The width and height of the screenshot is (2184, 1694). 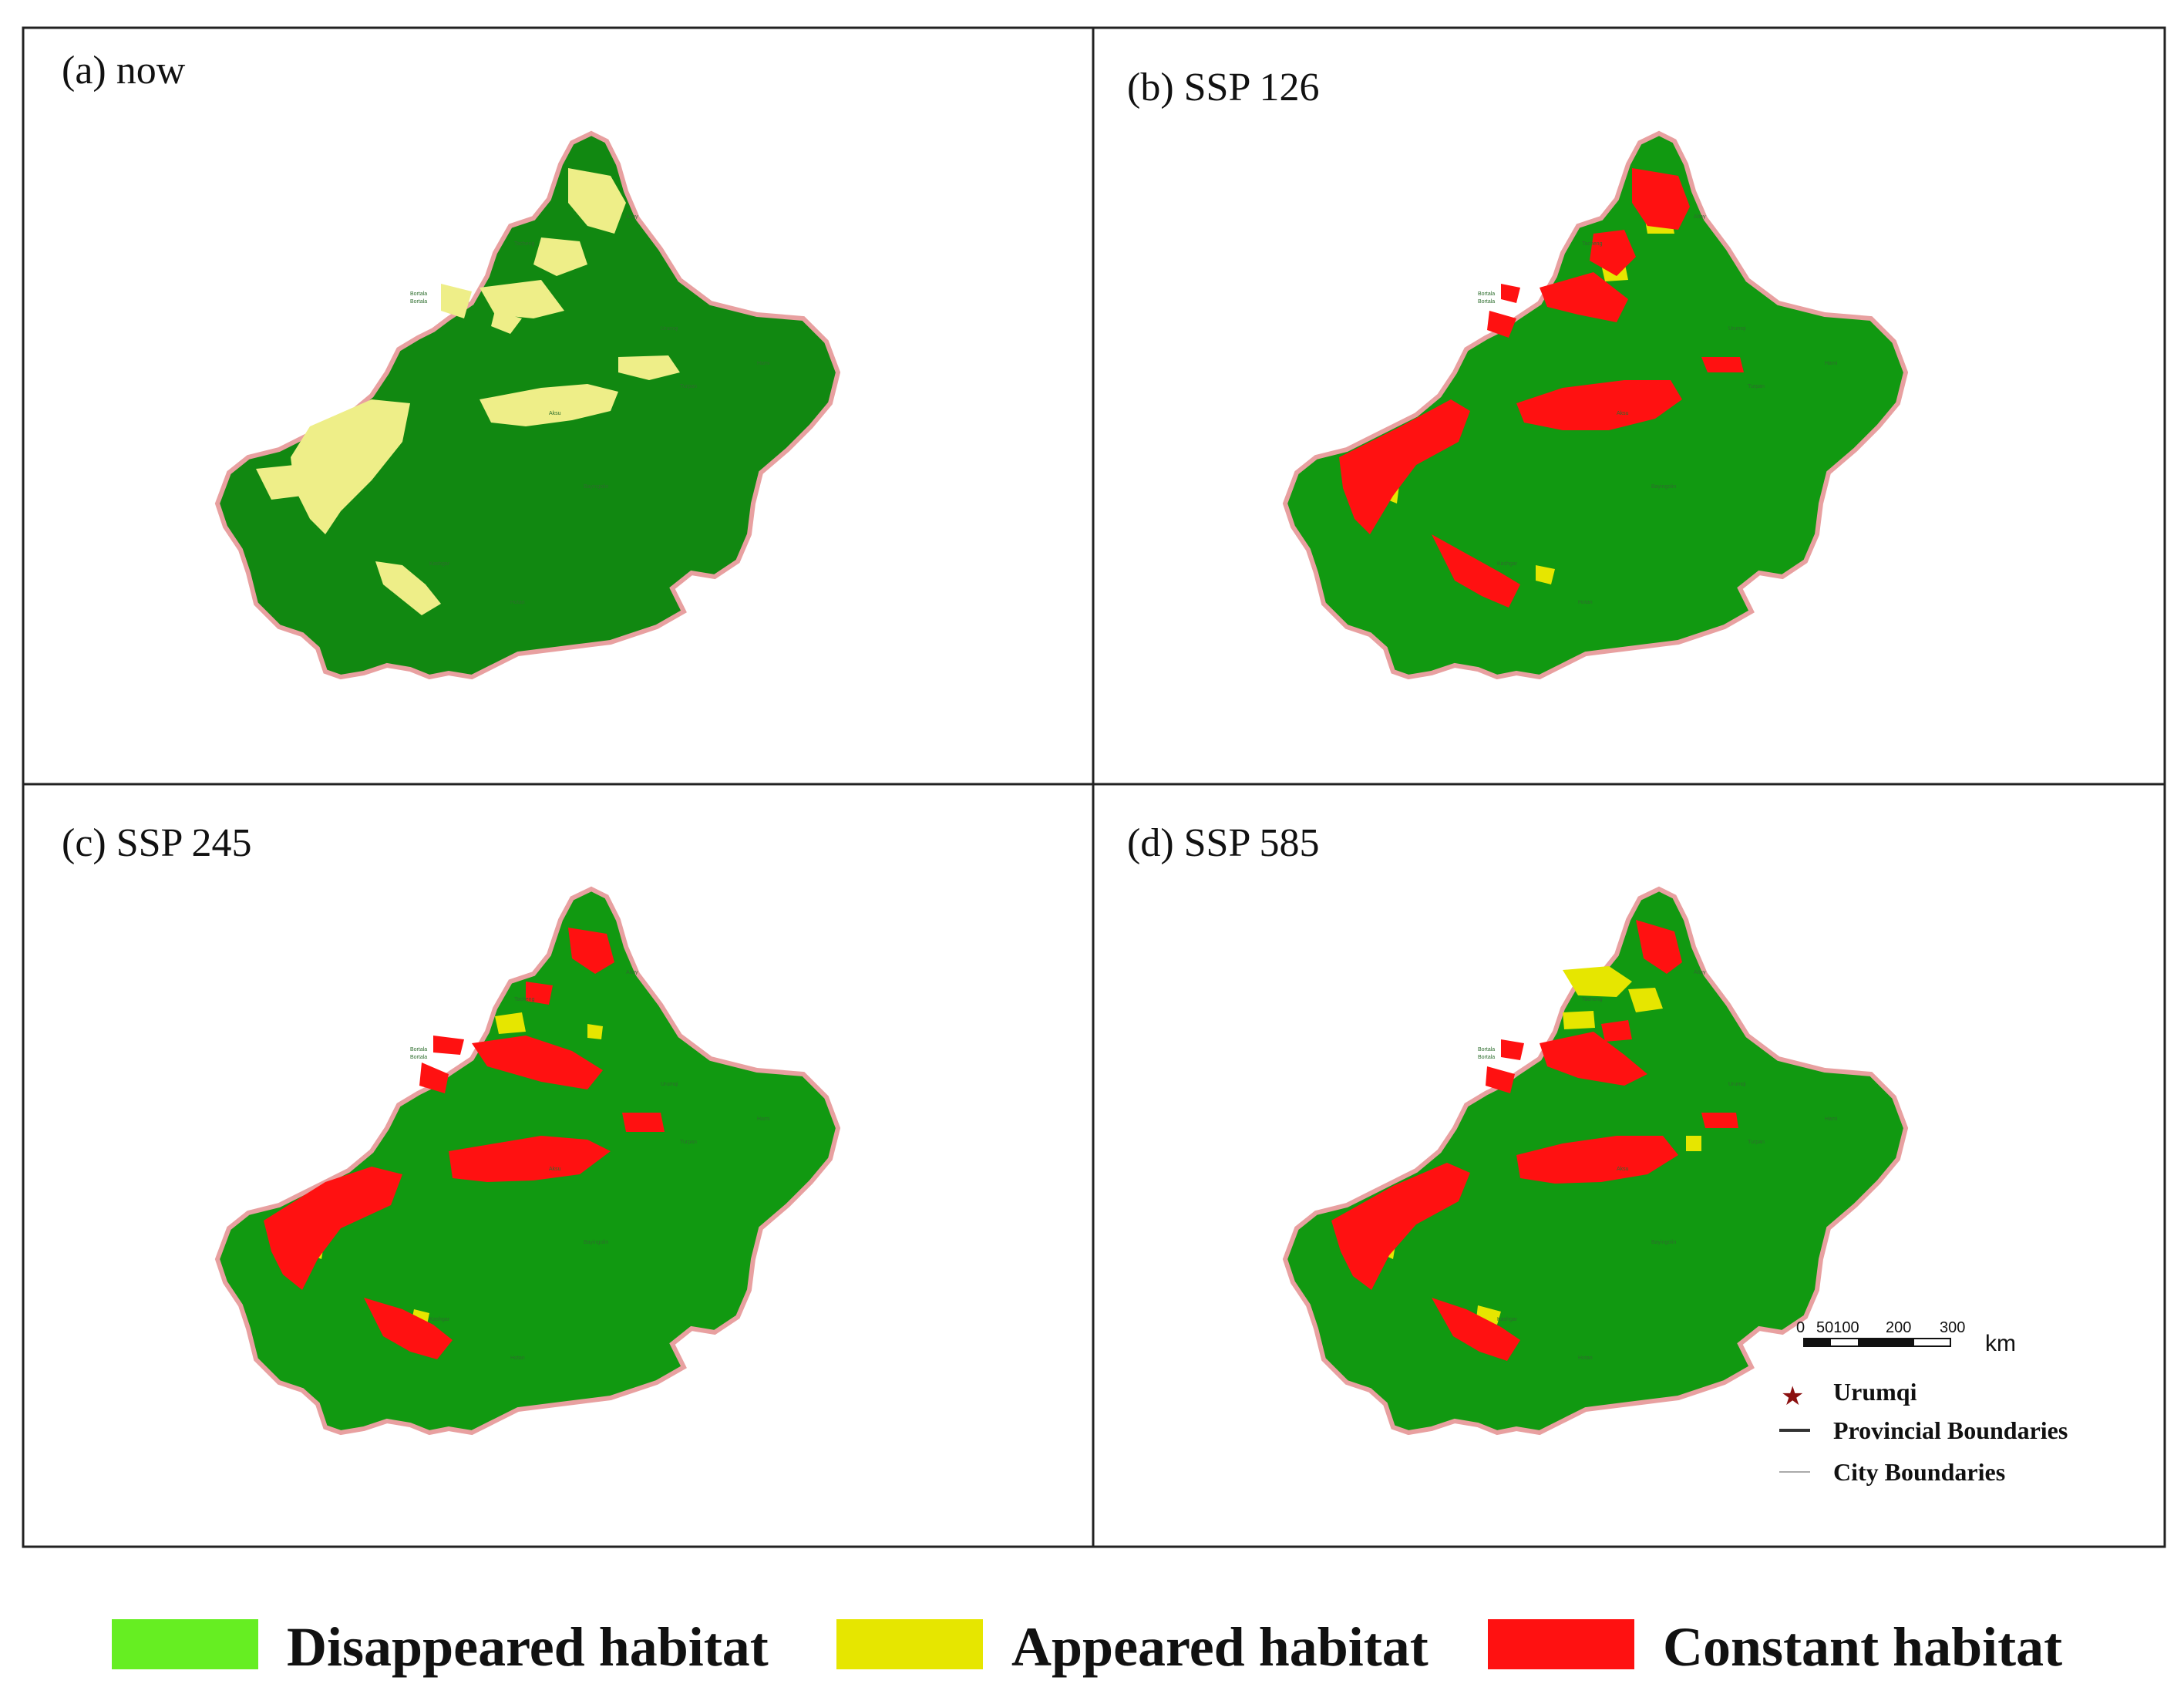 What do you see at coordinates (1800, 1327) in the screenshot?
I see `scale-tick-0: 0` at bounding box center [1800, 1327].